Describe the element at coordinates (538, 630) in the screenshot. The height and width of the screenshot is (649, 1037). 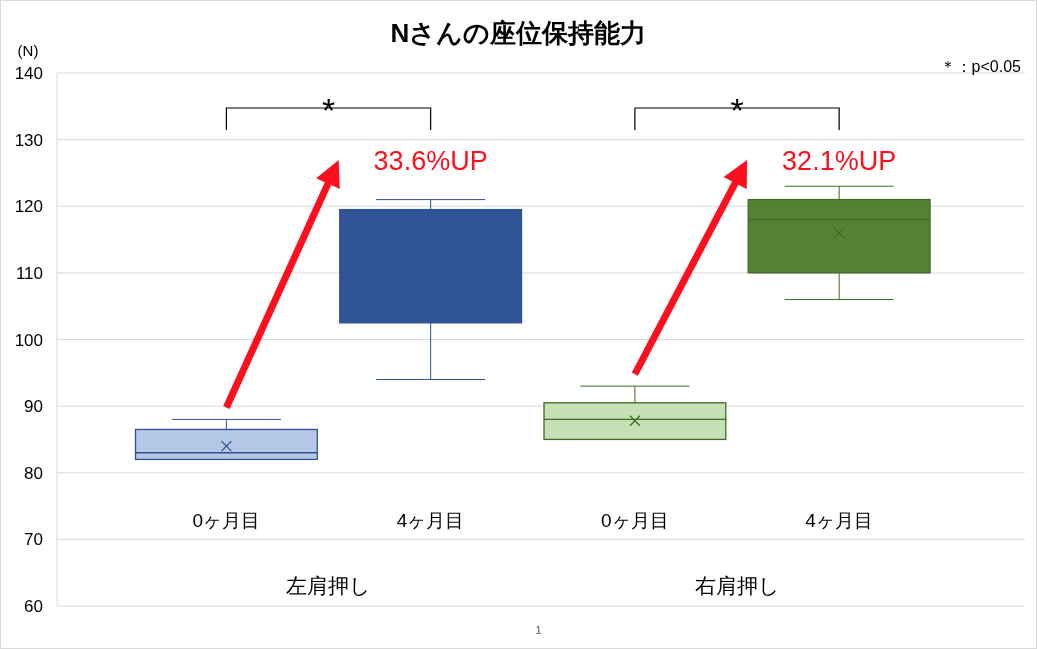
I see `text: 1` at that location.